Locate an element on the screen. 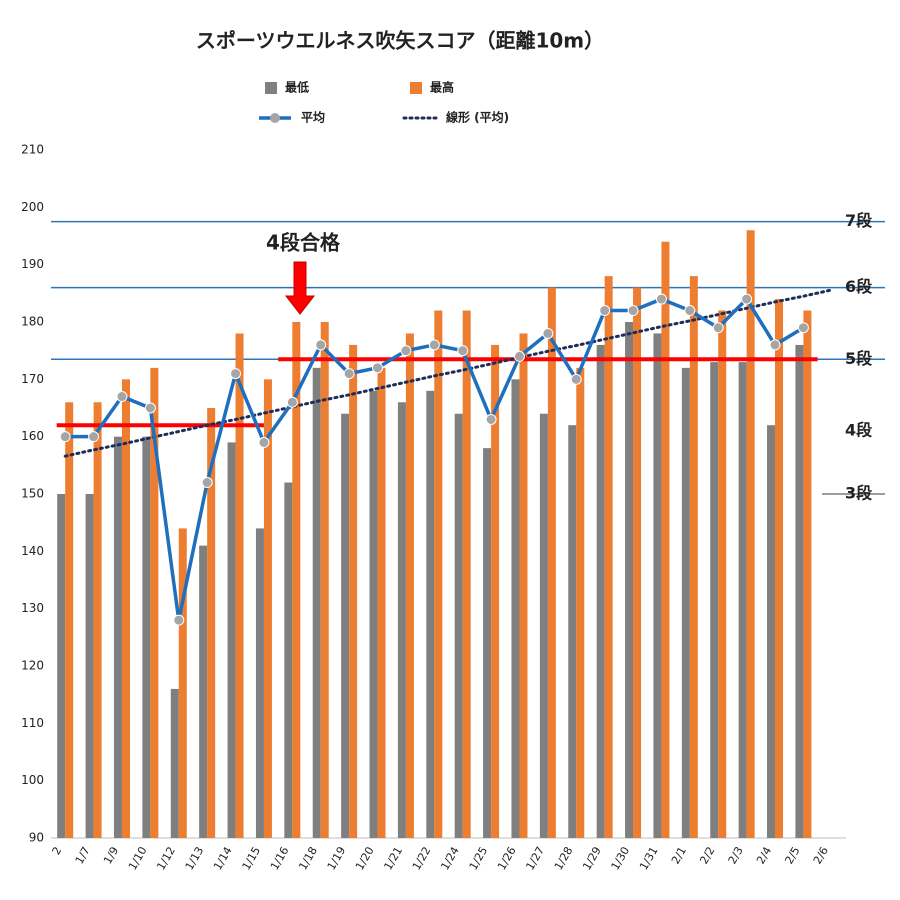 Image resolution: width=900 pixels, height=900 pixels. annotation: 4段合格 is located at coordinates (303, 243).